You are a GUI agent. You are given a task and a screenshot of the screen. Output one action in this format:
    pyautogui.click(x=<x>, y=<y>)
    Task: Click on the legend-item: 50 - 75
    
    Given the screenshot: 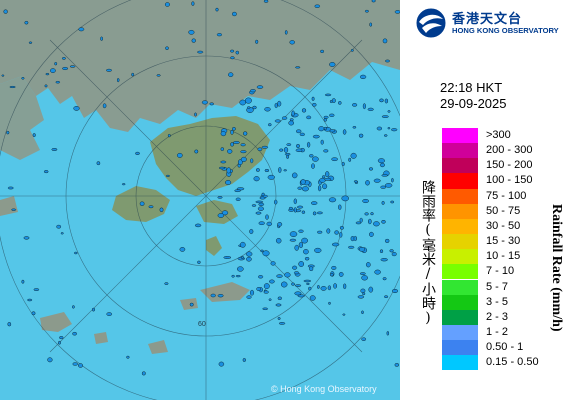 What is the action you would take?
    pyautogui.click(x=507, y=211)
    